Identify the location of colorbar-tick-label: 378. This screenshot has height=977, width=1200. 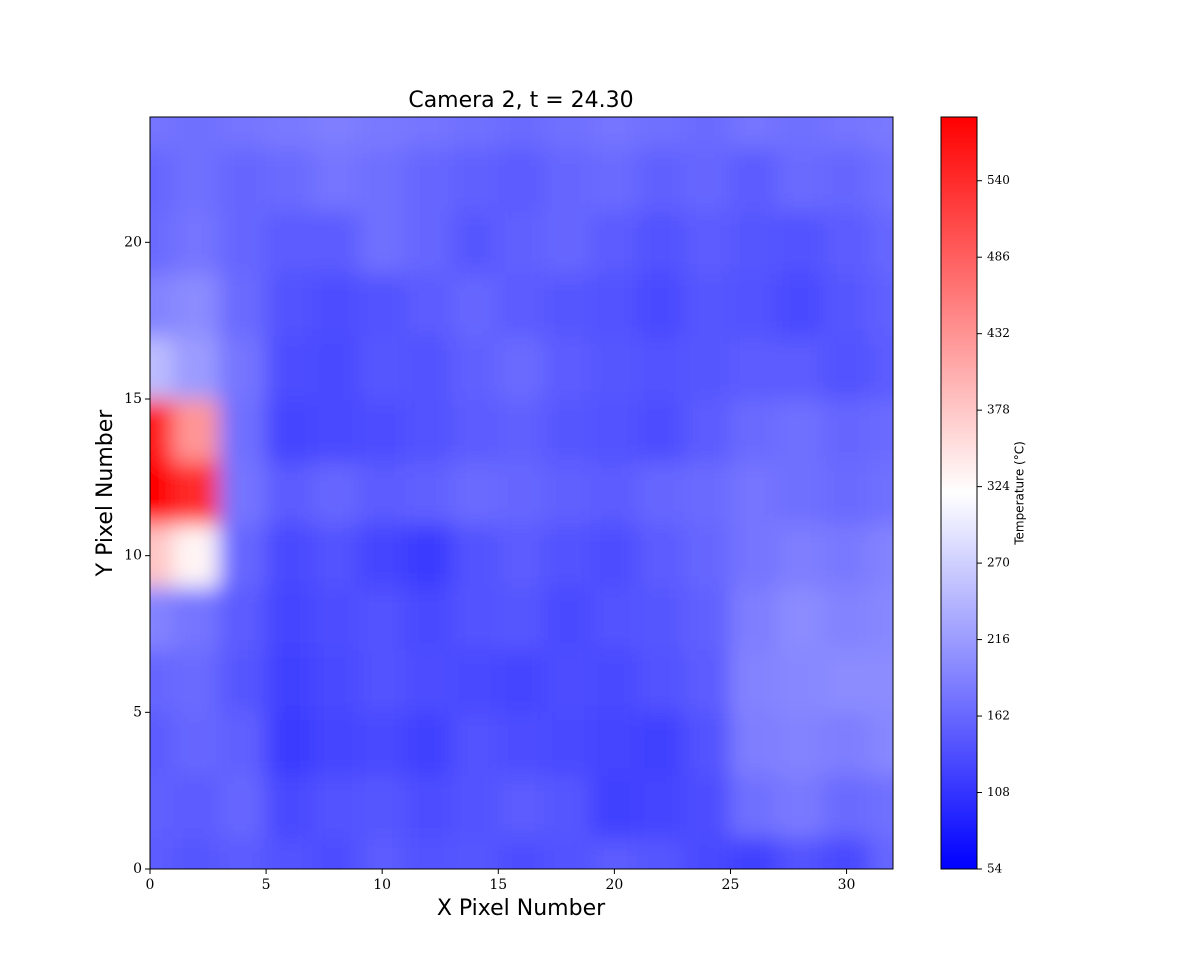
(998, 410).